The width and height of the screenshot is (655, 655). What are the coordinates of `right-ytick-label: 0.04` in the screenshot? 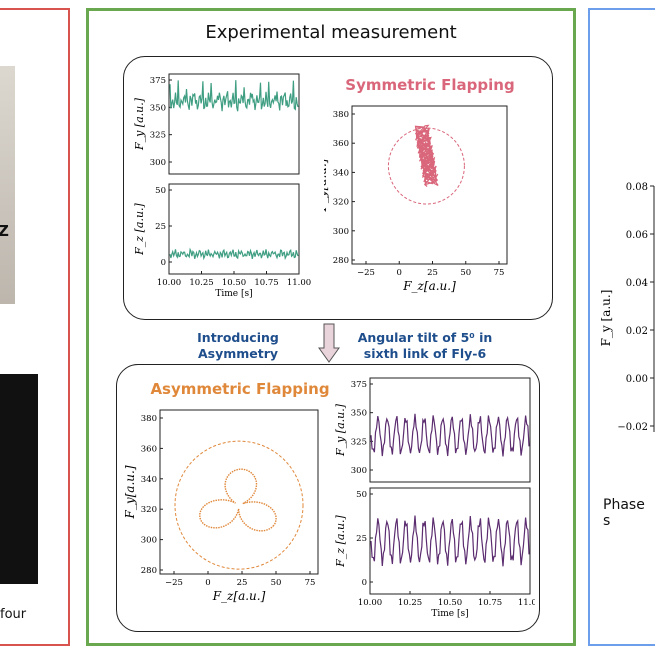 It's located at (637, 283).